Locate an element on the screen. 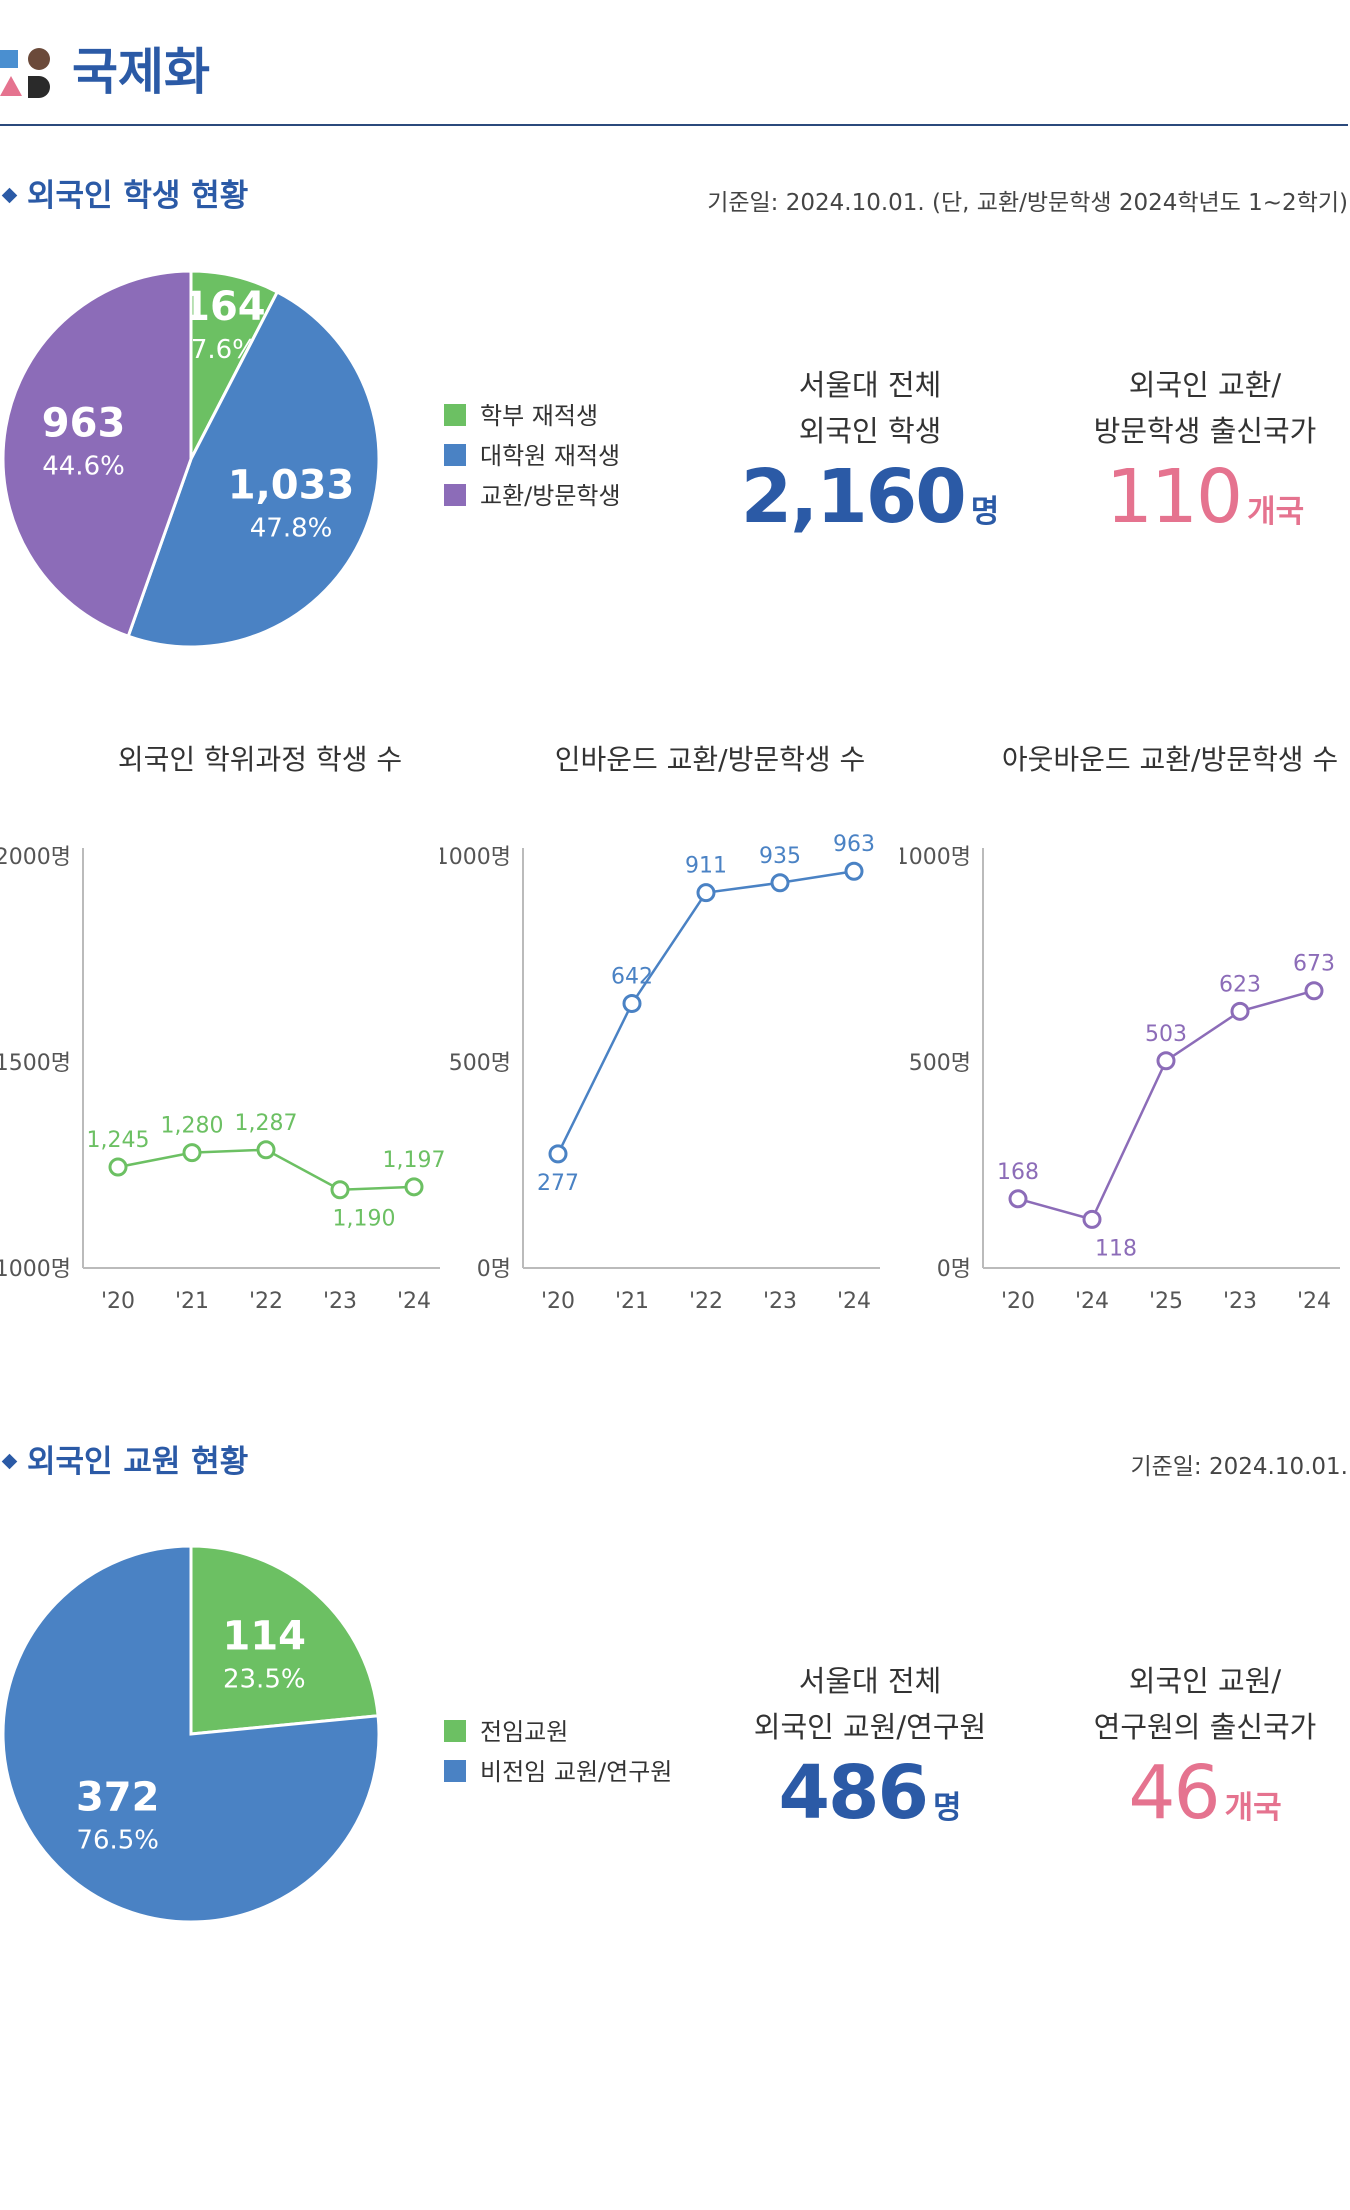 The width and height of the screenshot is (1350, 2210). header-divider is located at coordinates (674, 125).